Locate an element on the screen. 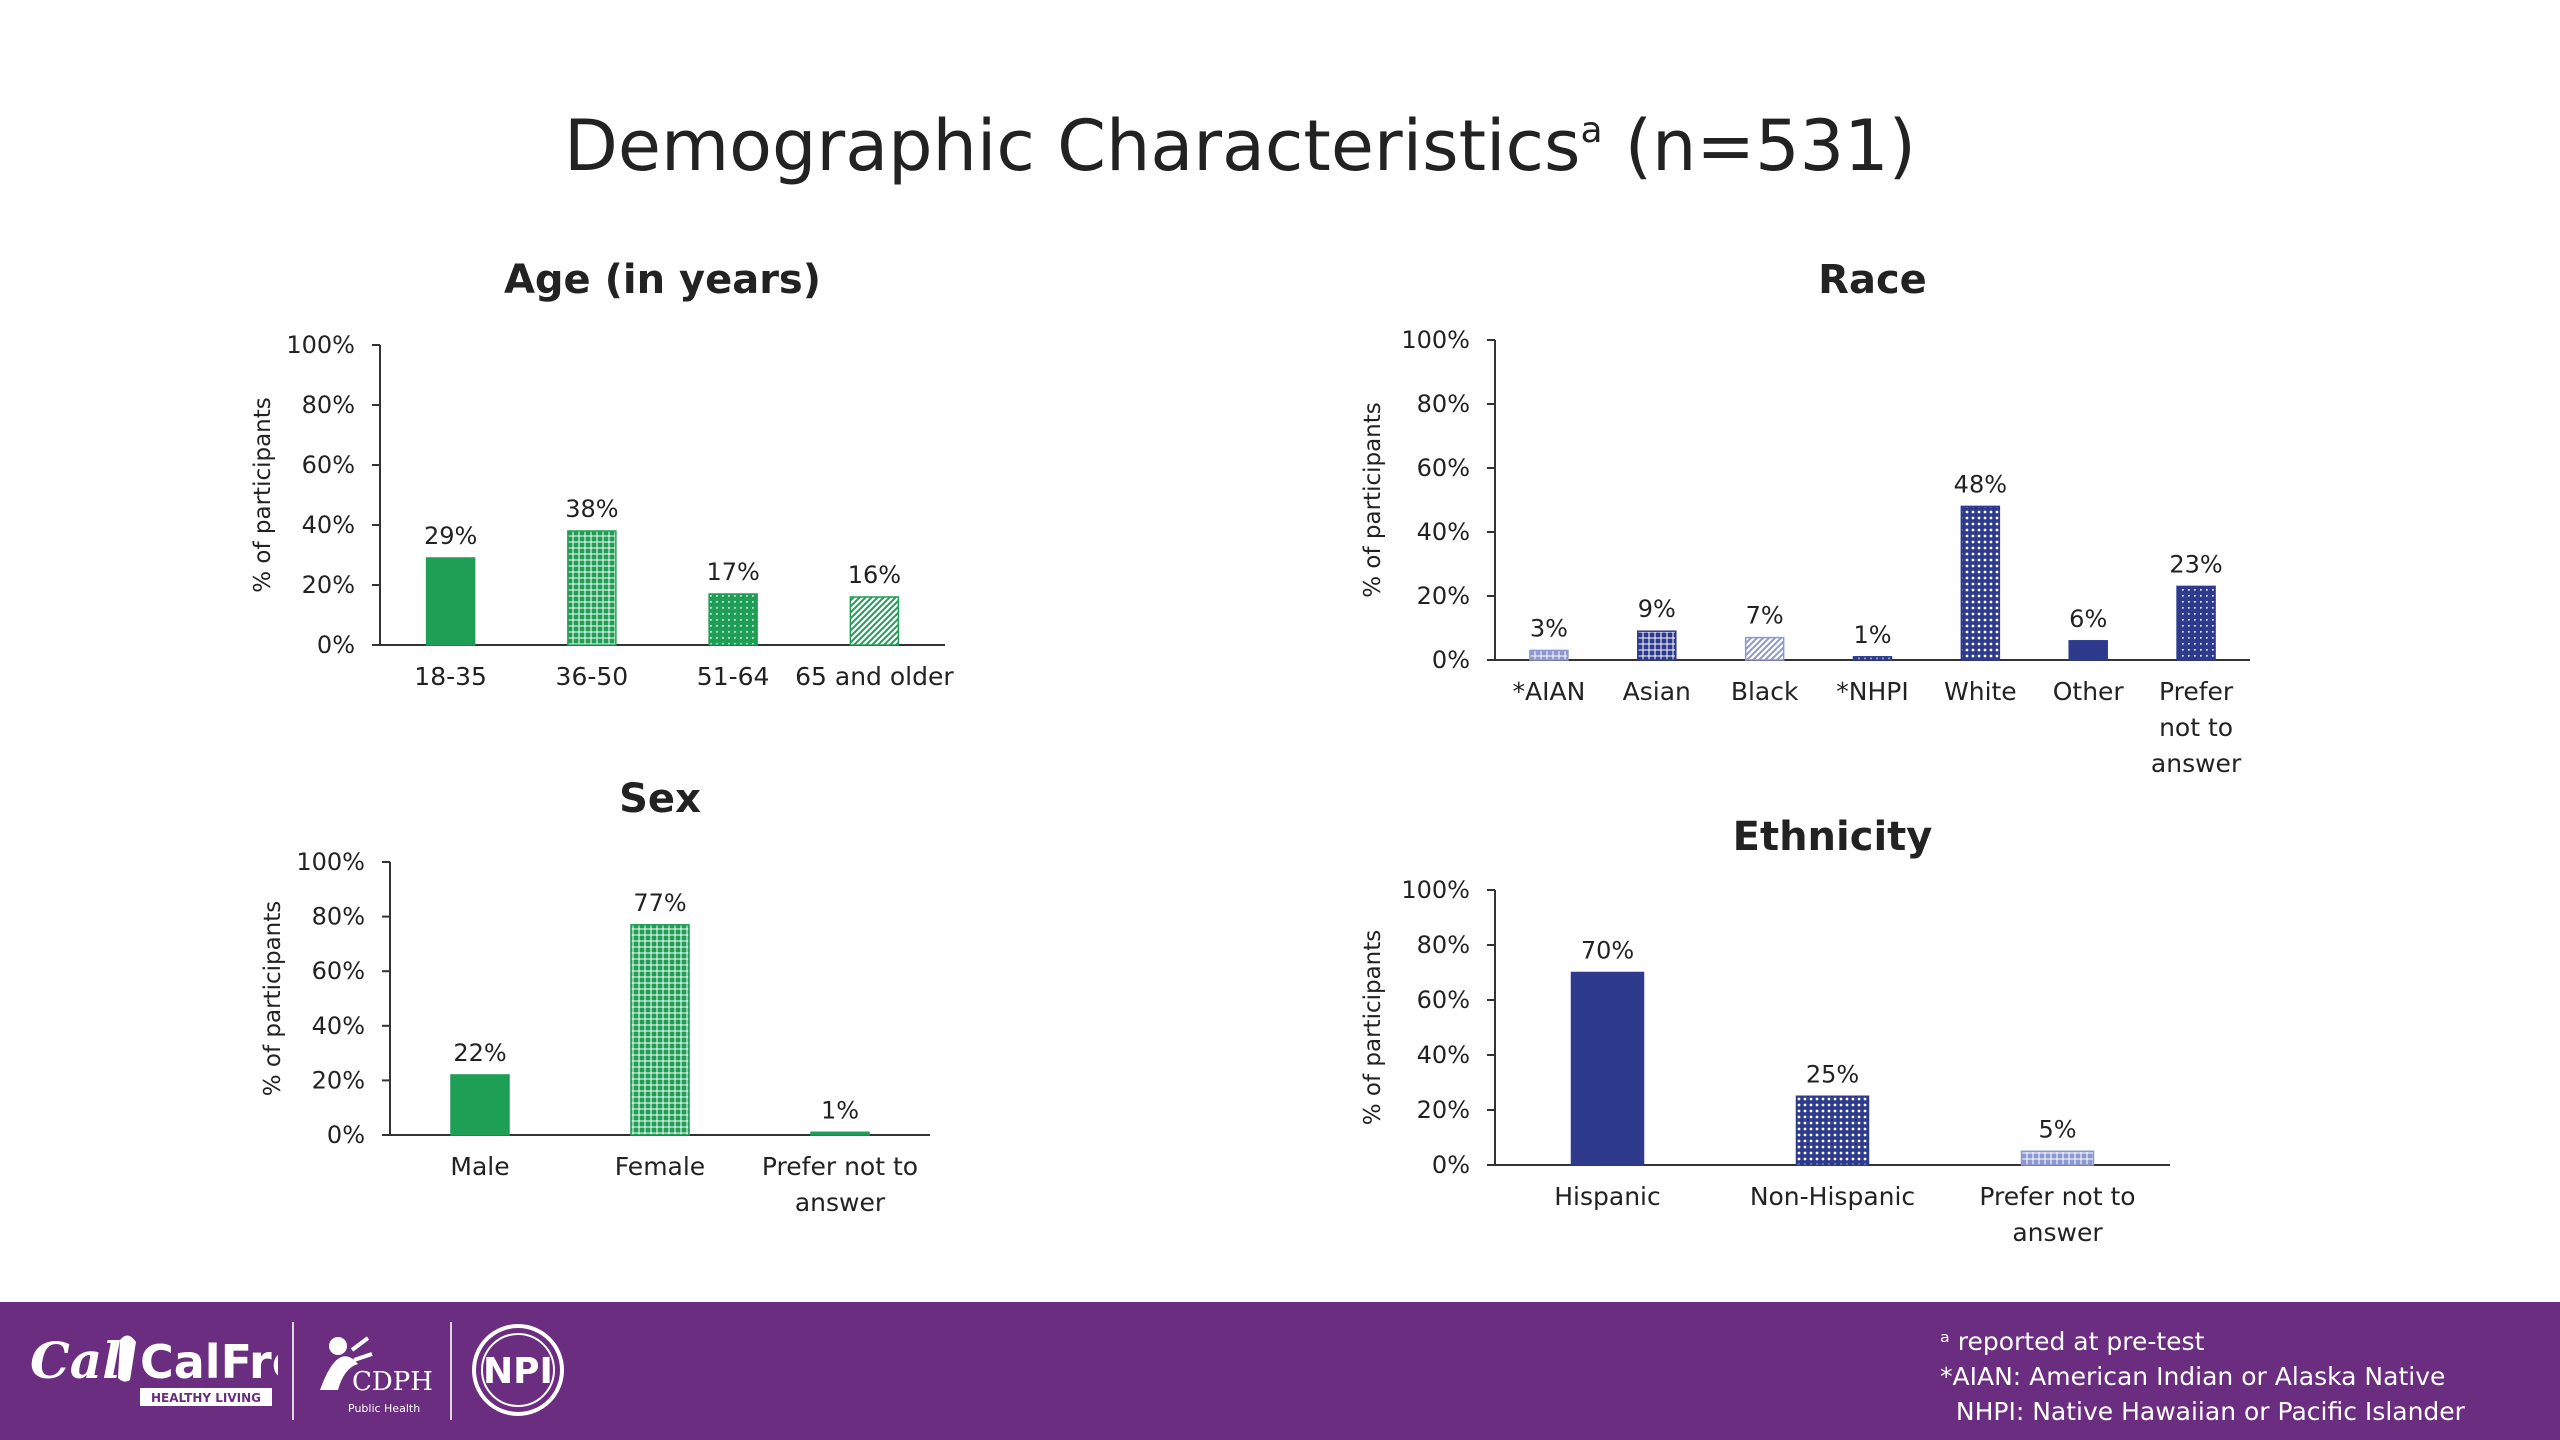 Image resolution: width=2560 pixels, height=1440 pixels. npi-logo-text: NPI is located at coordinates (518, 1371).